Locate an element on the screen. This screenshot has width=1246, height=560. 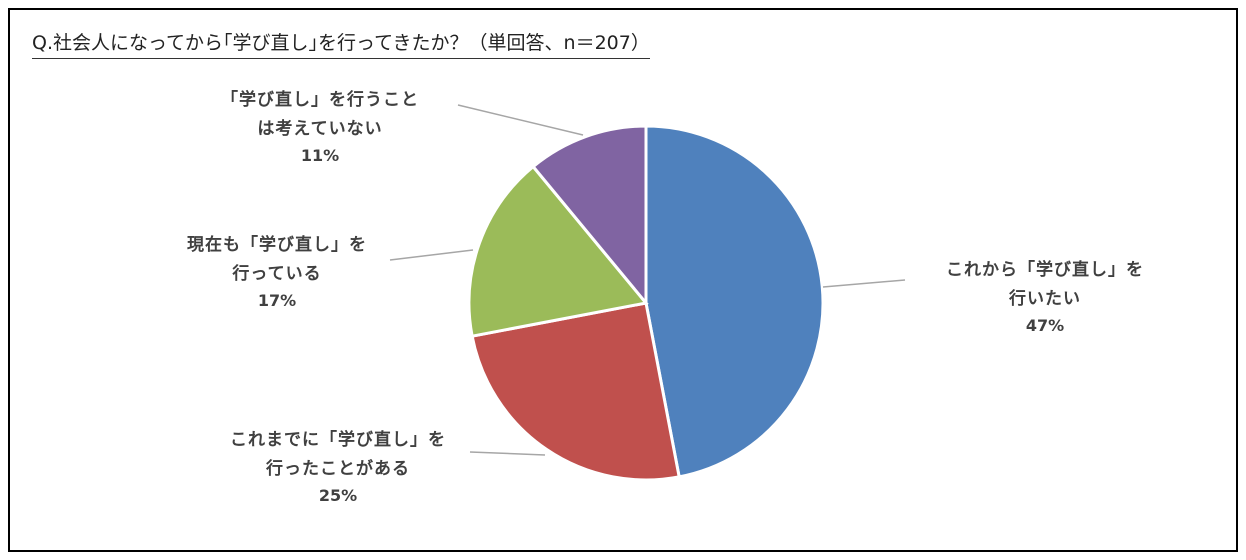
slice-label: 現在も「学び直し」を行っている is located at coordinates (277, 259).